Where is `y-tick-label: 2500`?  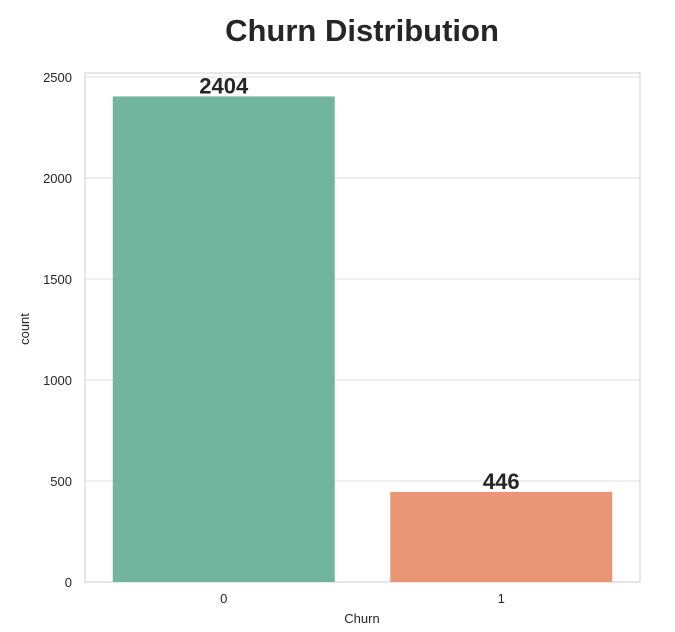 y-tick-label: 2500 is located at coordinates (57, 77).